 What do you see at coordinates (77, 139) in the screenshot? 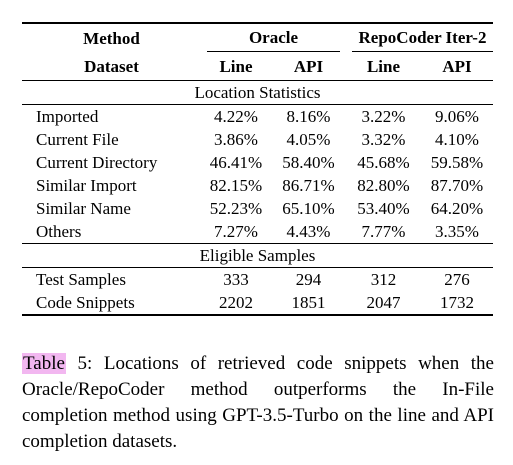
I see `row-label: Current File` at bounding box center [77, 139].